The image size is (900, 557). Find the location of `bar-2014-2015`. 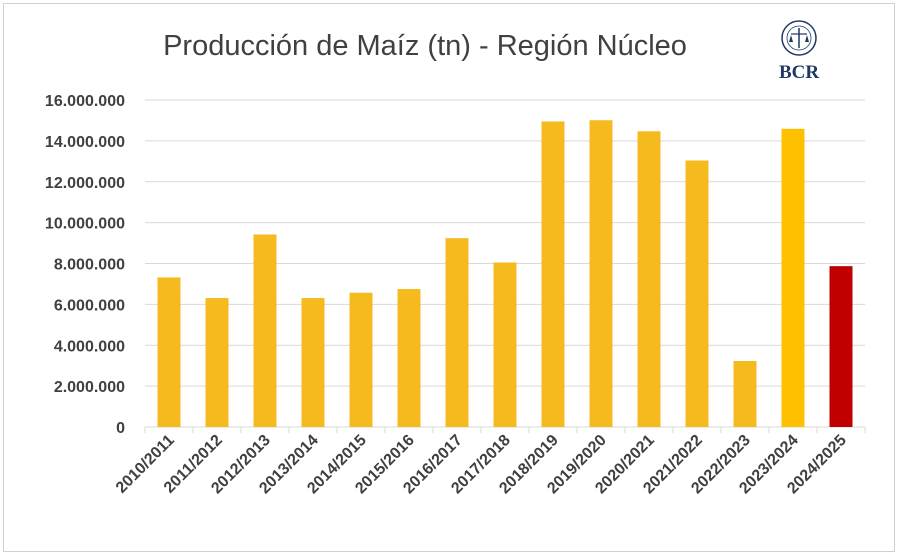

bar-2014-2015 is located at coordinates (361, 359).